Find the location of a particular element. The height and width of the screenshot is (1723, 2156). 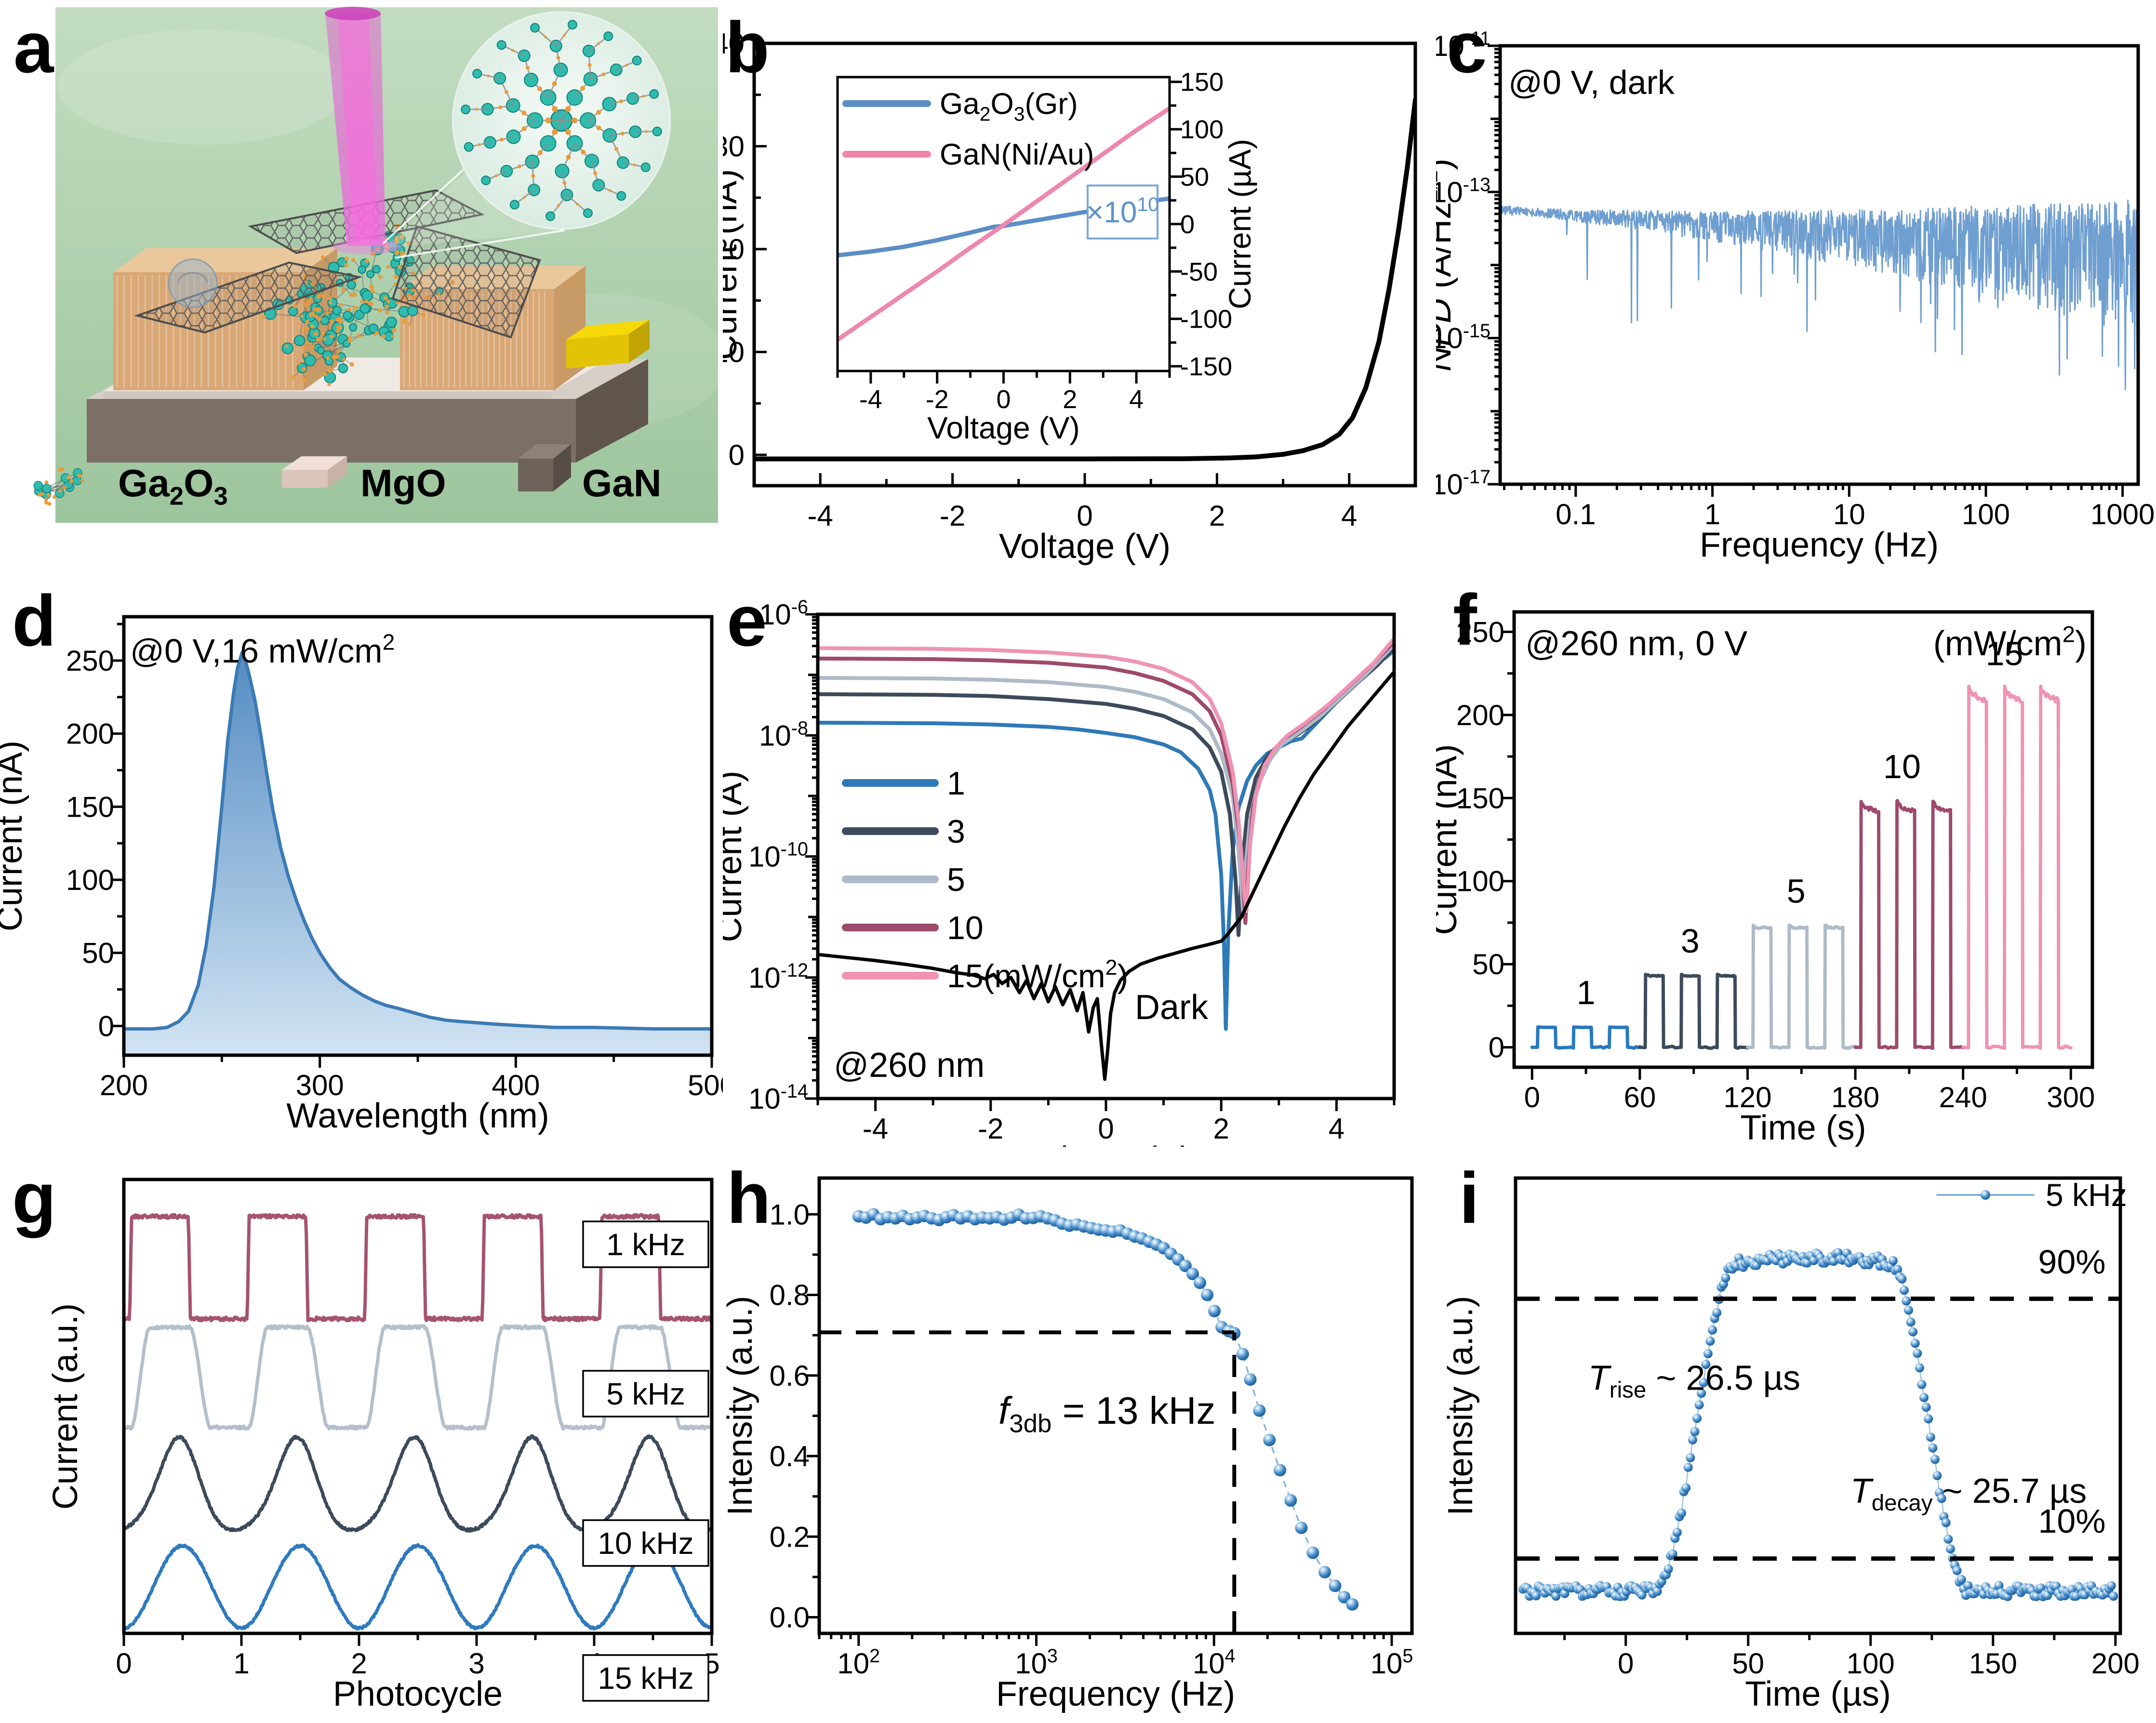

y-tick-label: 250 is located at coordinates (1480, 632).